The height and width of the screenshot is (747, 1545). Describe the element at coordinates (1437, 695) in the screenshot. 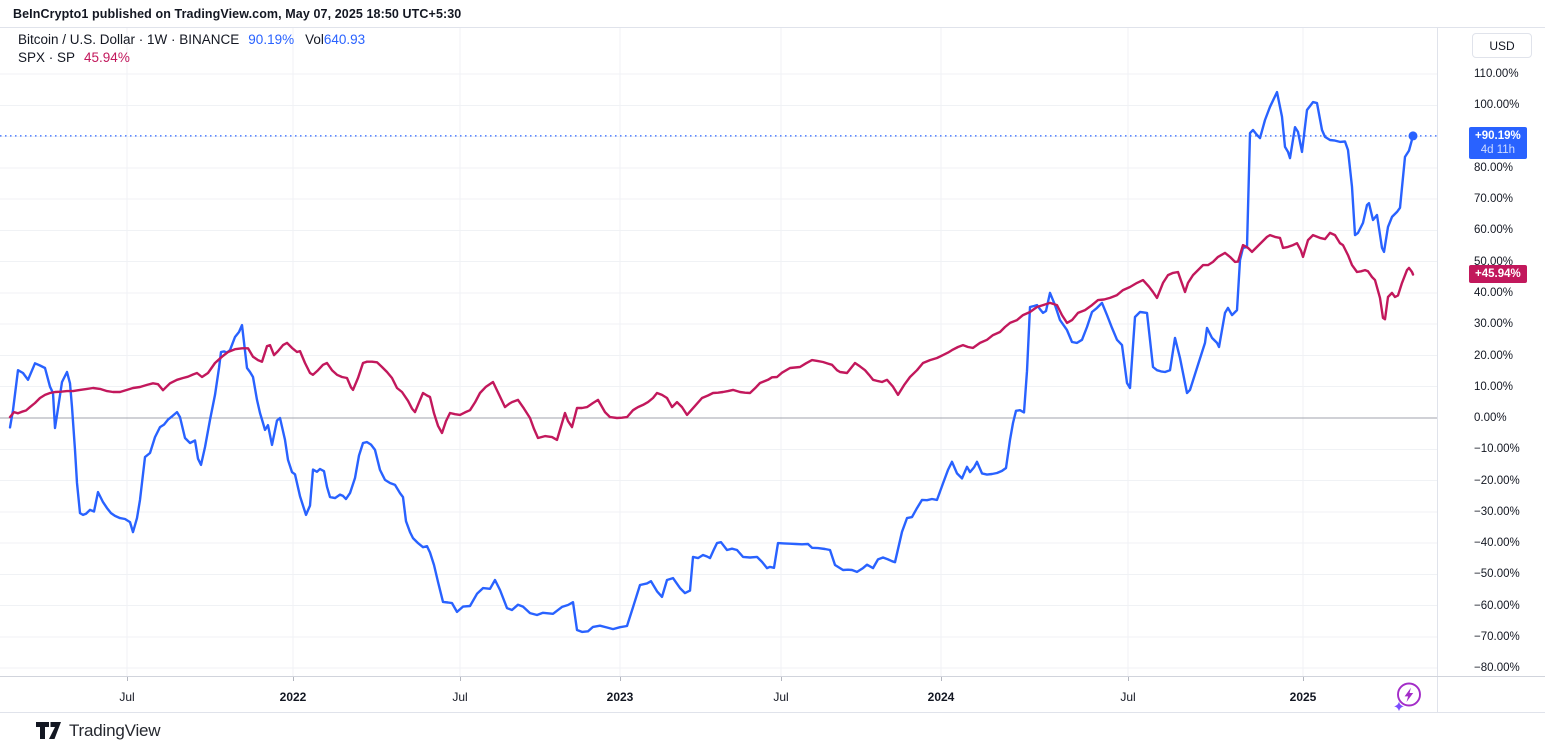

I see `axis-corner-divider` at that location.